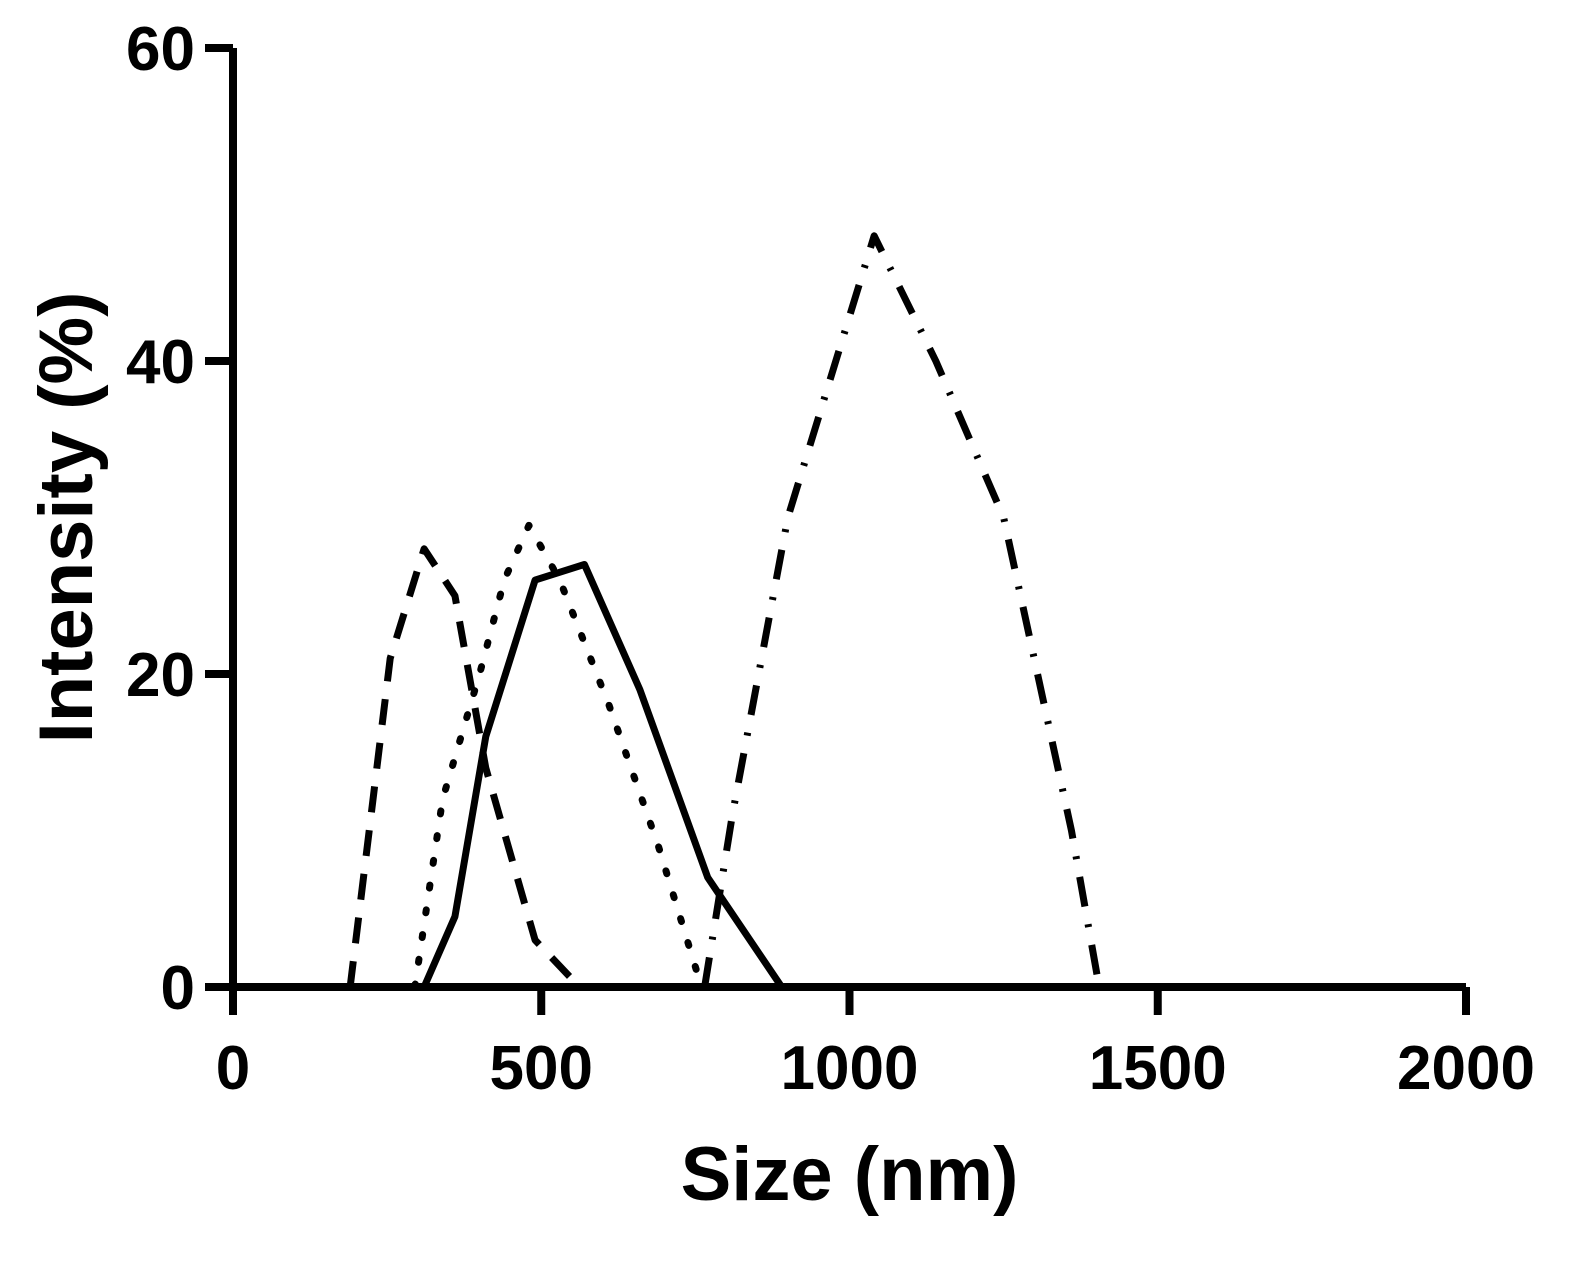 The image size is (1590, 1270). Describe the element at coordinates (541, 1068) in the screenshot. I see `x-tick-label: 500` at that location.